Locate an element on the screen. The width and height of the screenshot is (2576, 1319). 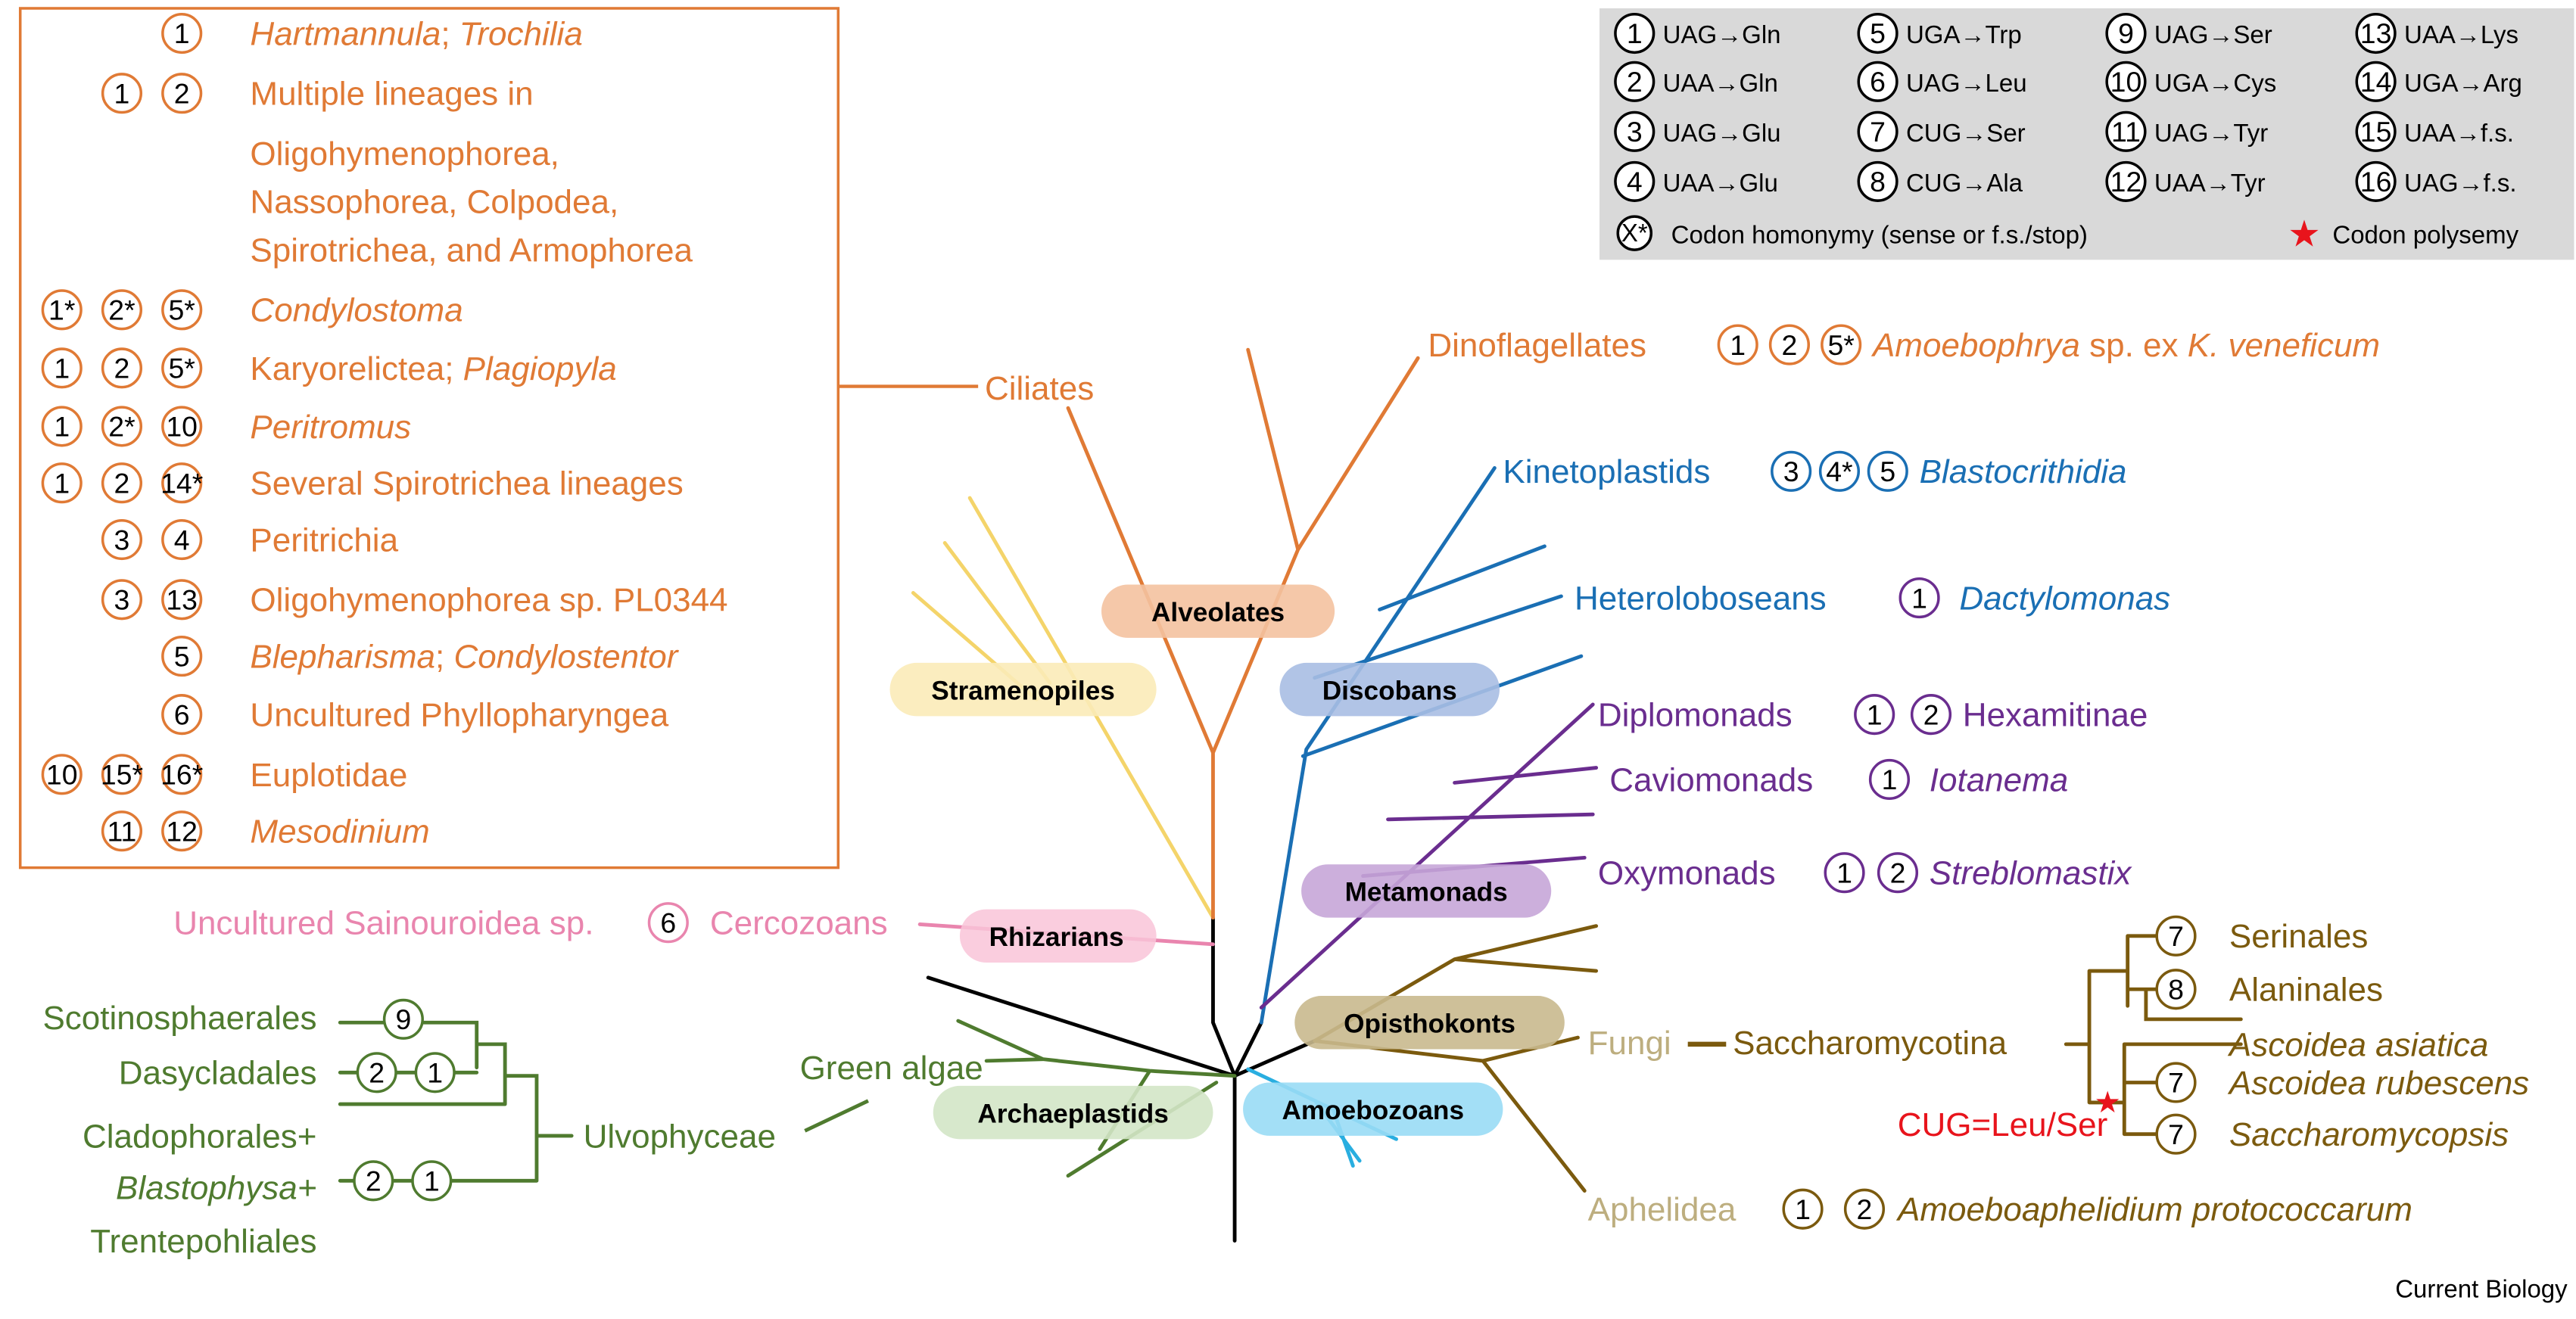
legend-item: 1 UAG→Gln is located at coordinates (1698, 33).